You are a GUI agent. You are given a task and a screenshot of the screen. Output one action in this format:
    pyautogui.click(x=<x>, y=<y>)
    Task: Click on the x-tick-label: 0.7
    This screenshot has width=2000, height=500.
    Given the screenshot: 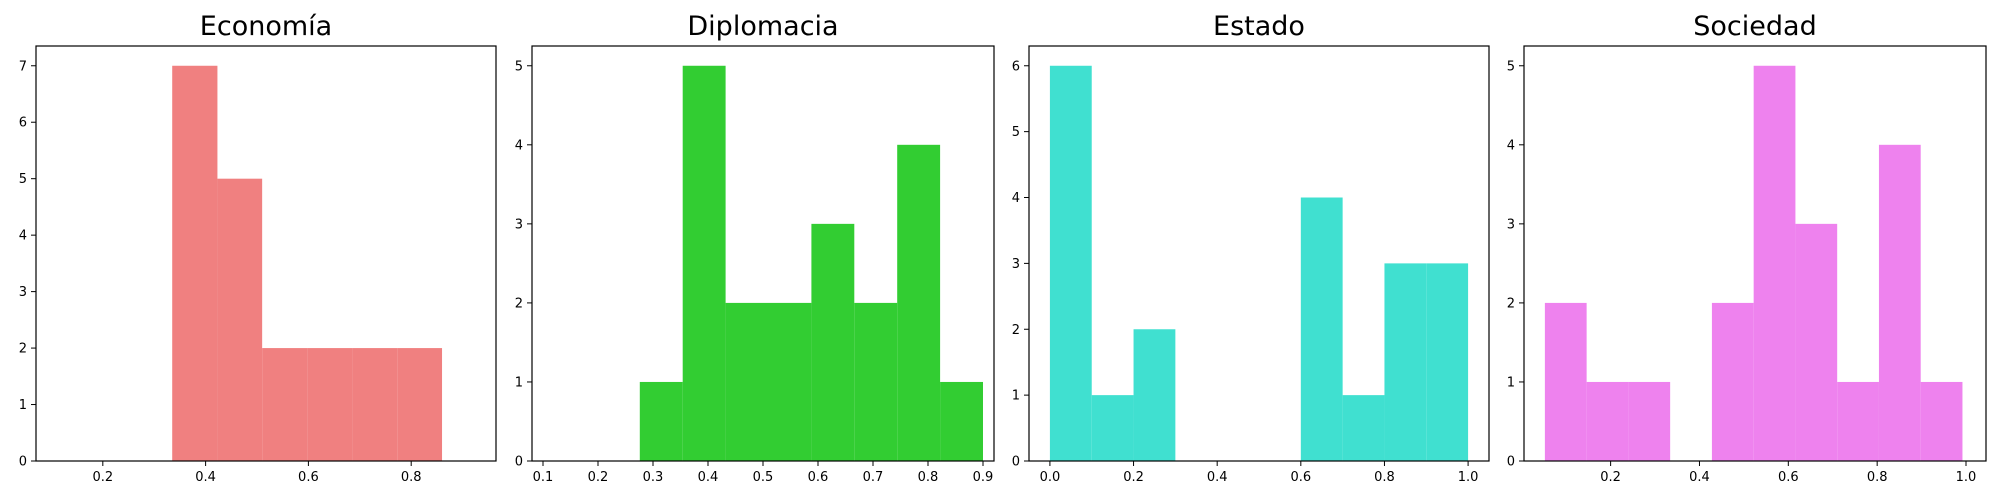 What is the action you would take?
    pyautogui.click(x=873, y=477)
    